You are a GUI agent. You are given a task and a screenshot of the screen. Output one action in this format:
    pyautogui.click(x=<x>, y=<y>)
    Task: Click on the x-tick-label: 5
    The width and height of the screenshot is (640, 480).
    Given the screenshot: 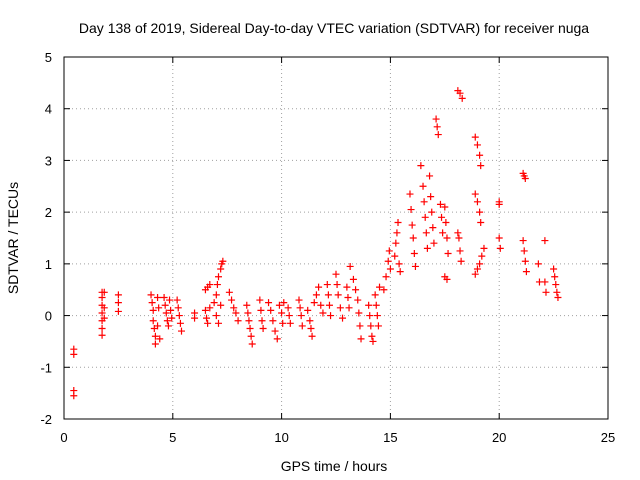 What is the action you would take?
    pyautogui.click(x=172, y=437)
    